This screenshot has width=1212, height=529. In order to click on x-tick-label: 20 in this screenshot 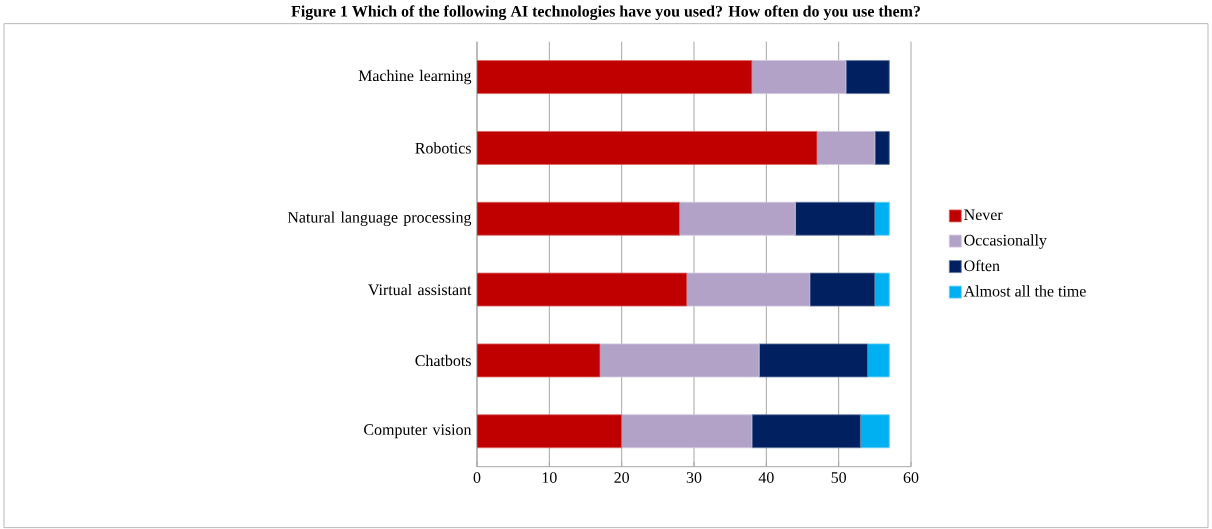, I will do `click(622, 478)`.